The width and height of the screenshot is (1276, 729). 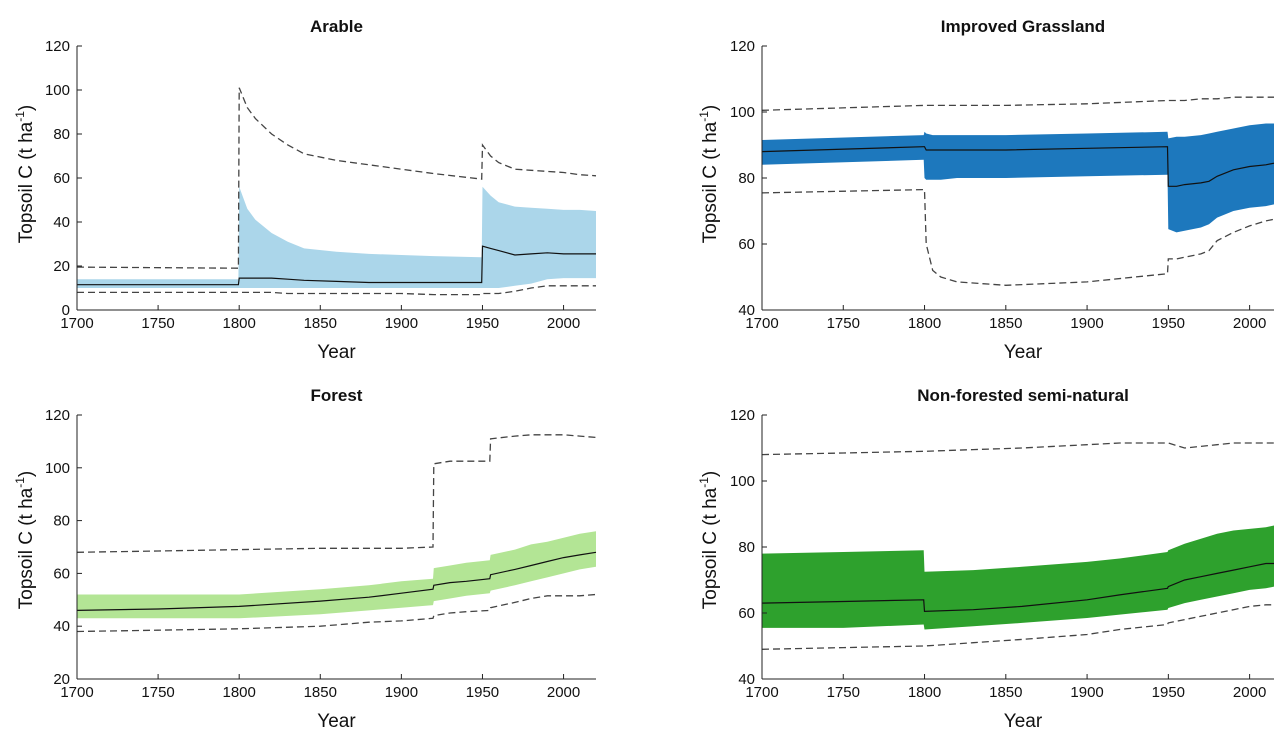 What do you see at coordinates (337, 395) in the screenshot?
I see `panel-title-forest: Forest` at bounding box center [337, 395].